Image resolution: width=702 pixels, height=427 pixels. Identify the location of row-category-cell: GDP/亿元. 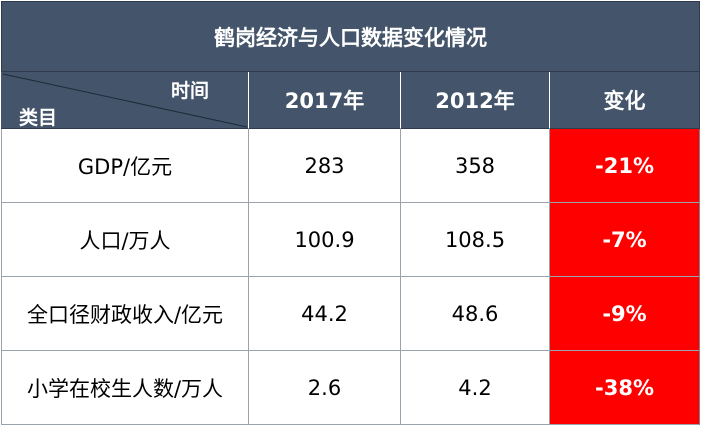
(125, 166).